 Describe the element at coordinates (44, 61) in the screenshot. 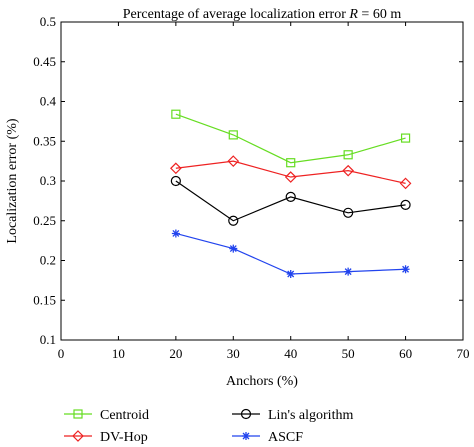

I see `y-tick-label: 0.45` at that location.